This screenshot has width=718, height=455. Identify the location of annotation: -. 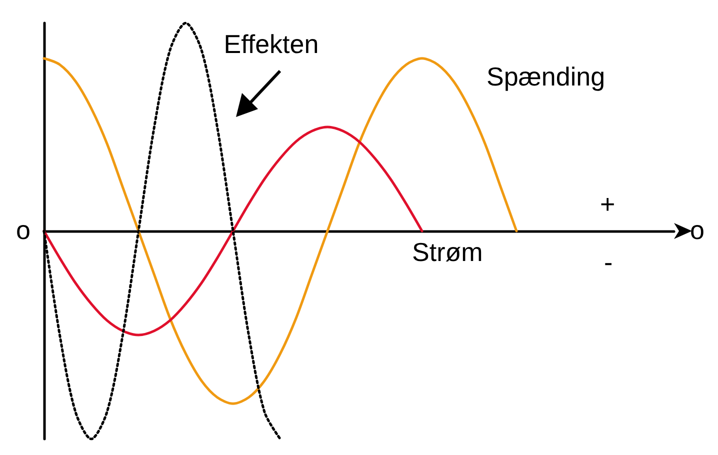
(608, 262).